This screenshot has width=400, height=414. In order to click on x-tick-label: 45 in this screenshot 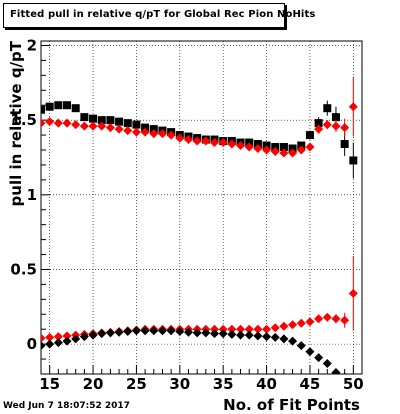, I will do `click(310, 384)`.